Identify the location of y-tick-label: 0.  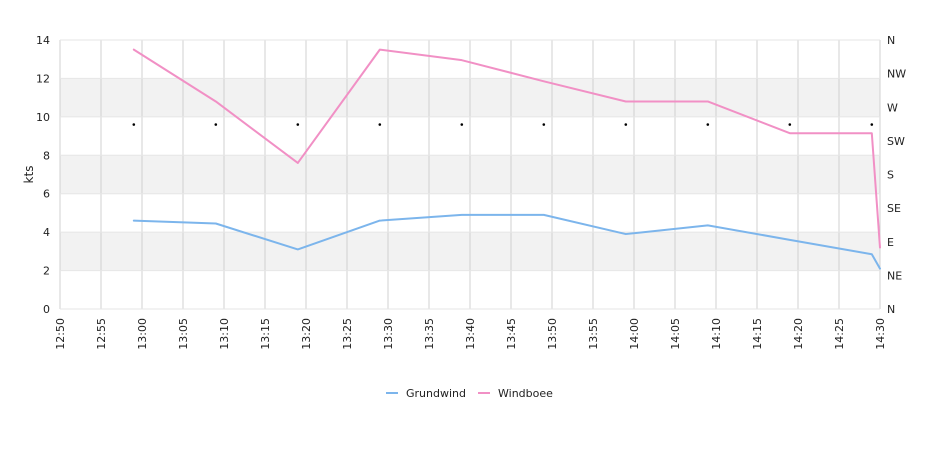
(46, 309).